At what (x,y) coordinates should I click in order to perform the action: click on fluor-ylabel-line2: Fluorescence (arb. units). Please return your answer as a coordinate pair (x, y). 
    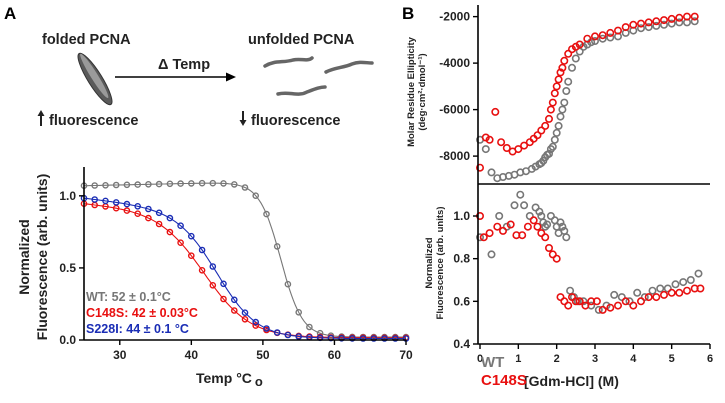
    Looking at the image, I should click on (440, 263).